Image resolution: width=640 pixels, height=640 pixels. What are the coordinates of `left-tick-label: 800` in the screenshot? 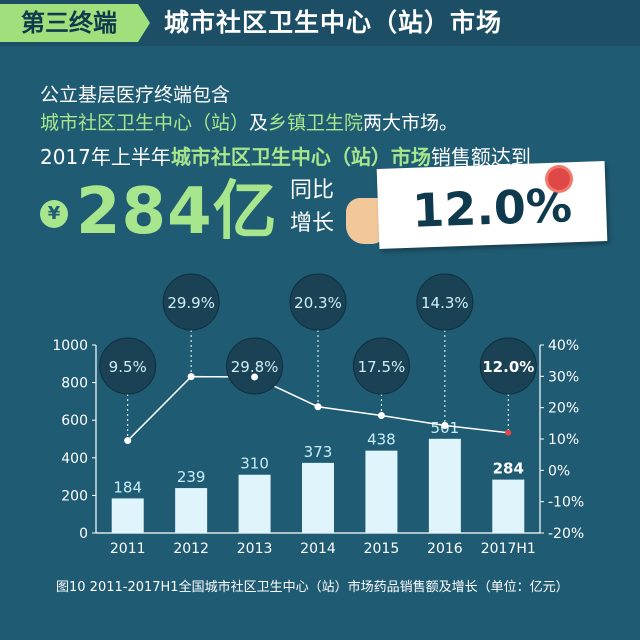 It's located at (74, 384).